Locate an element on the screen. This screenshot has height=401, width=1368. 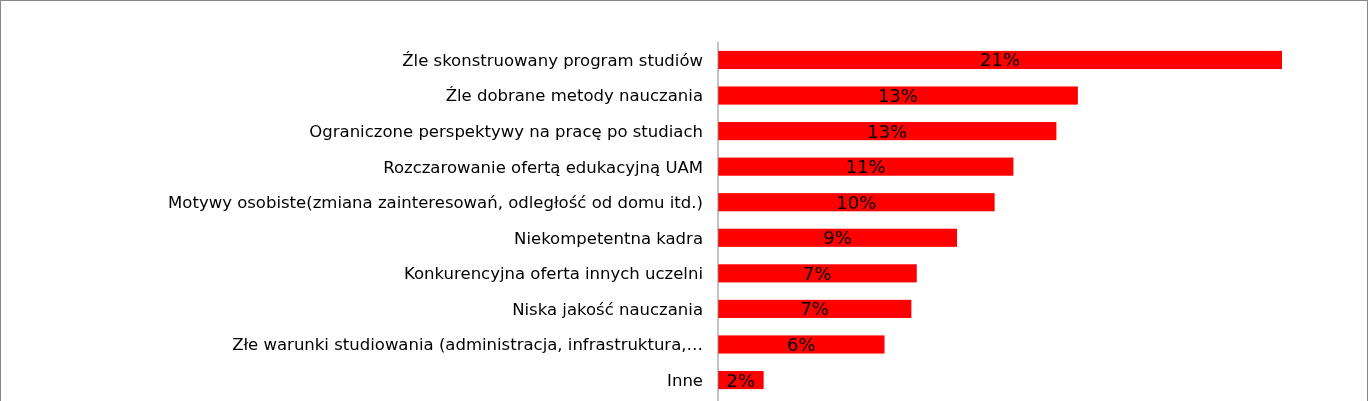
y-tick-label: Konkurencyjna oferta innych uczelni is located at coordinates (553, 274).